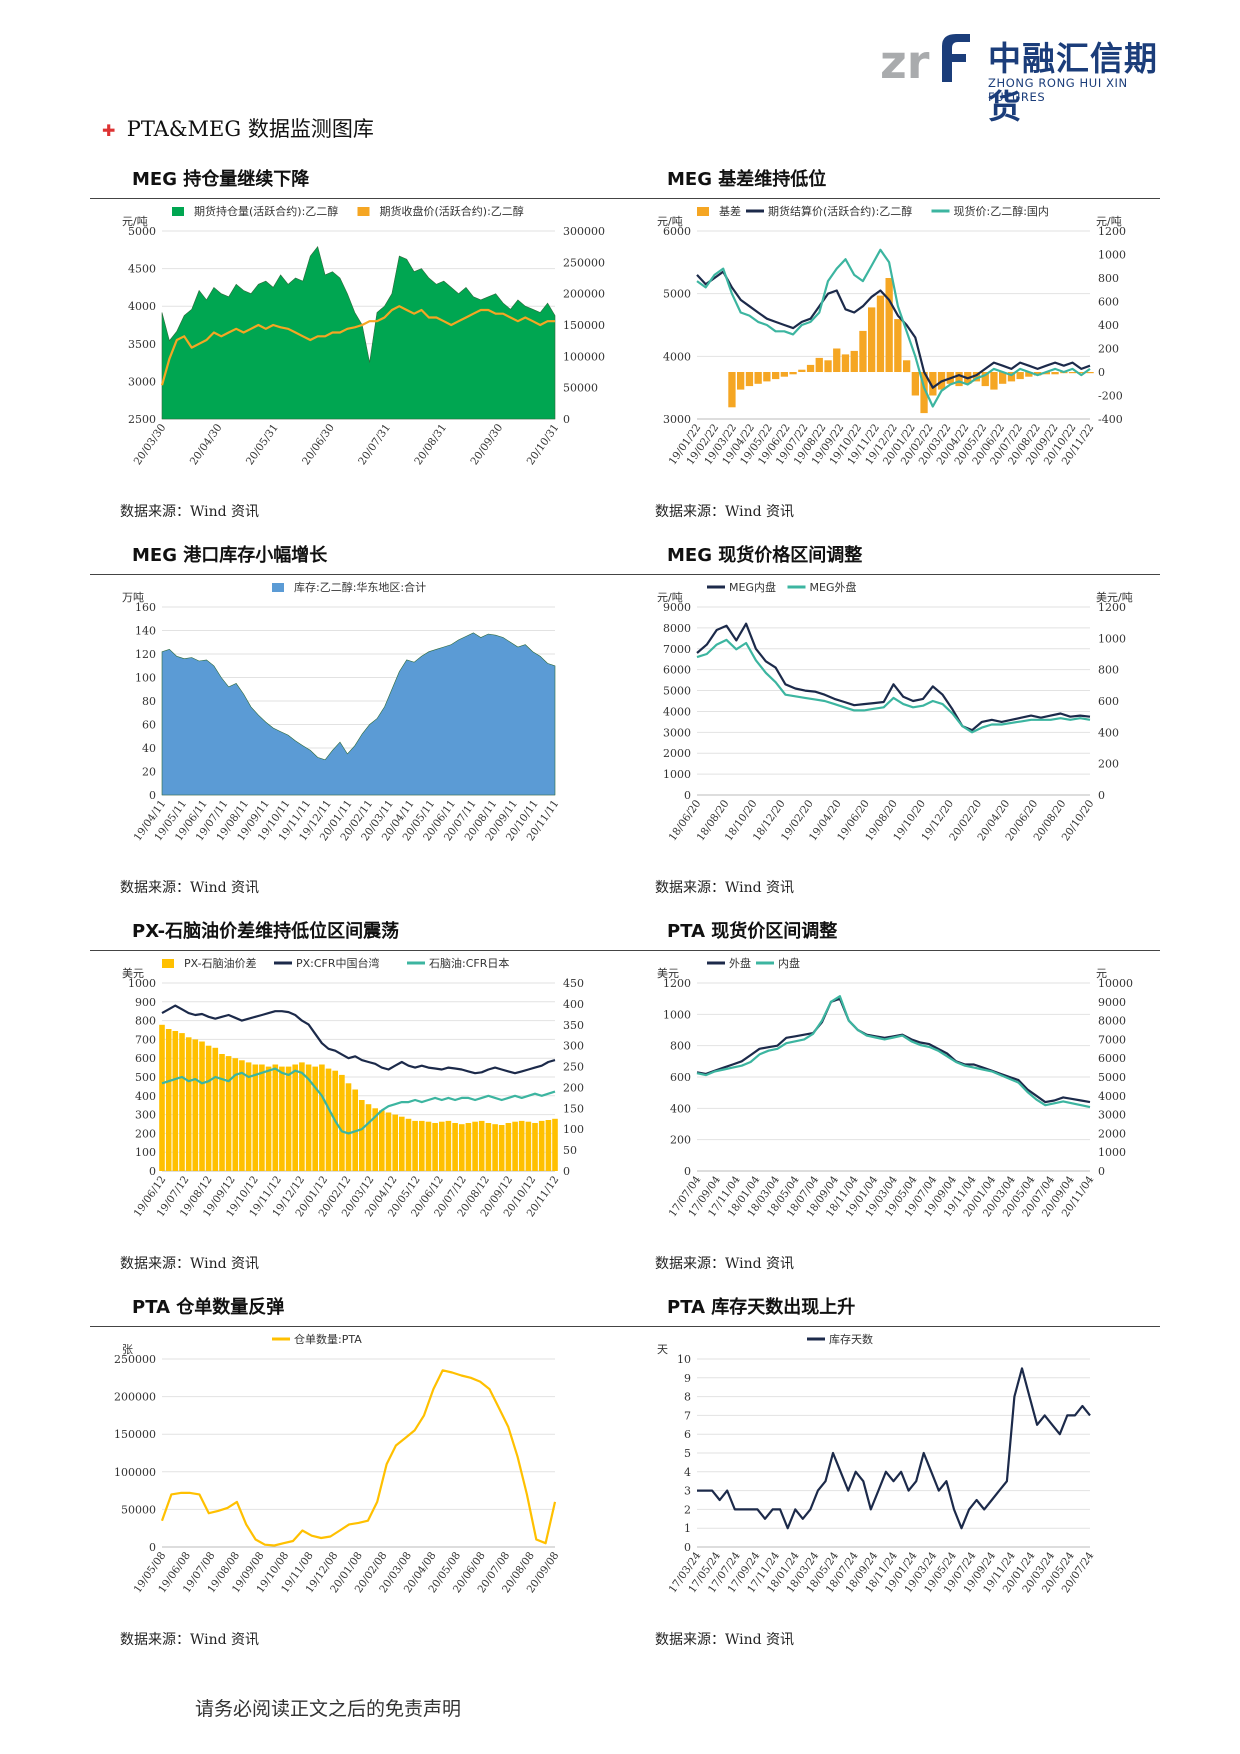  What do you see at coordinates (145, 631) in the screenshot?
I see `y-tick-left: 140` at bounding box center [145, 631].